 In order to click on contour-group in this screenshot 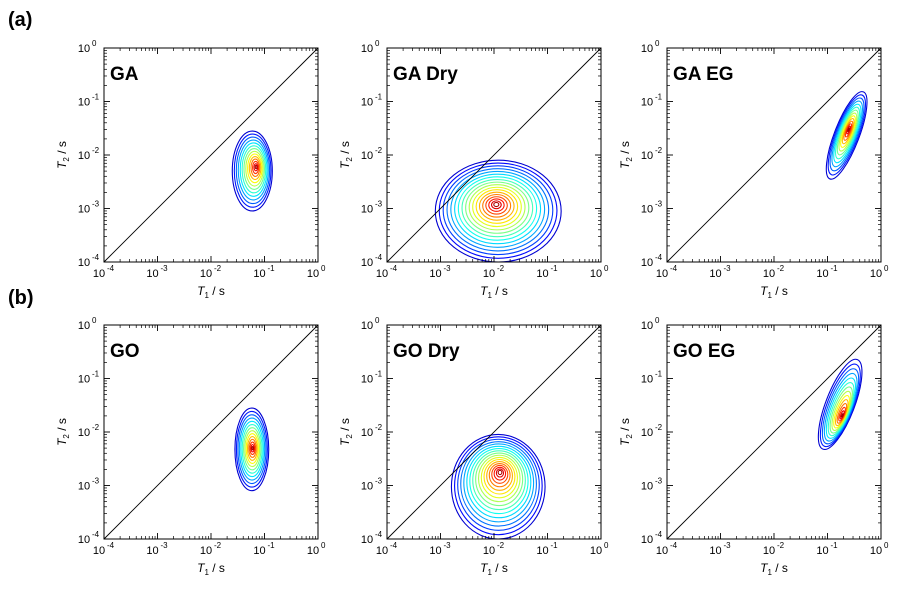, I will do `click(840, 404)`.